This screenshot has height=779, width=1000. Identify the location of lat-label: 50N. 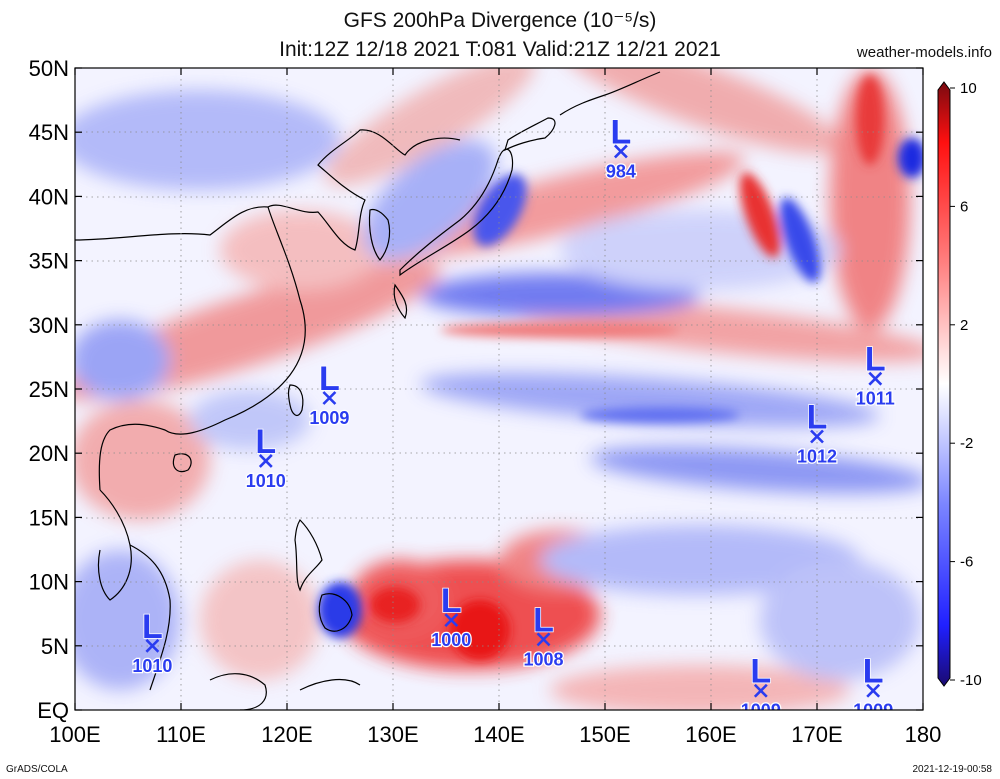
(49, 68).